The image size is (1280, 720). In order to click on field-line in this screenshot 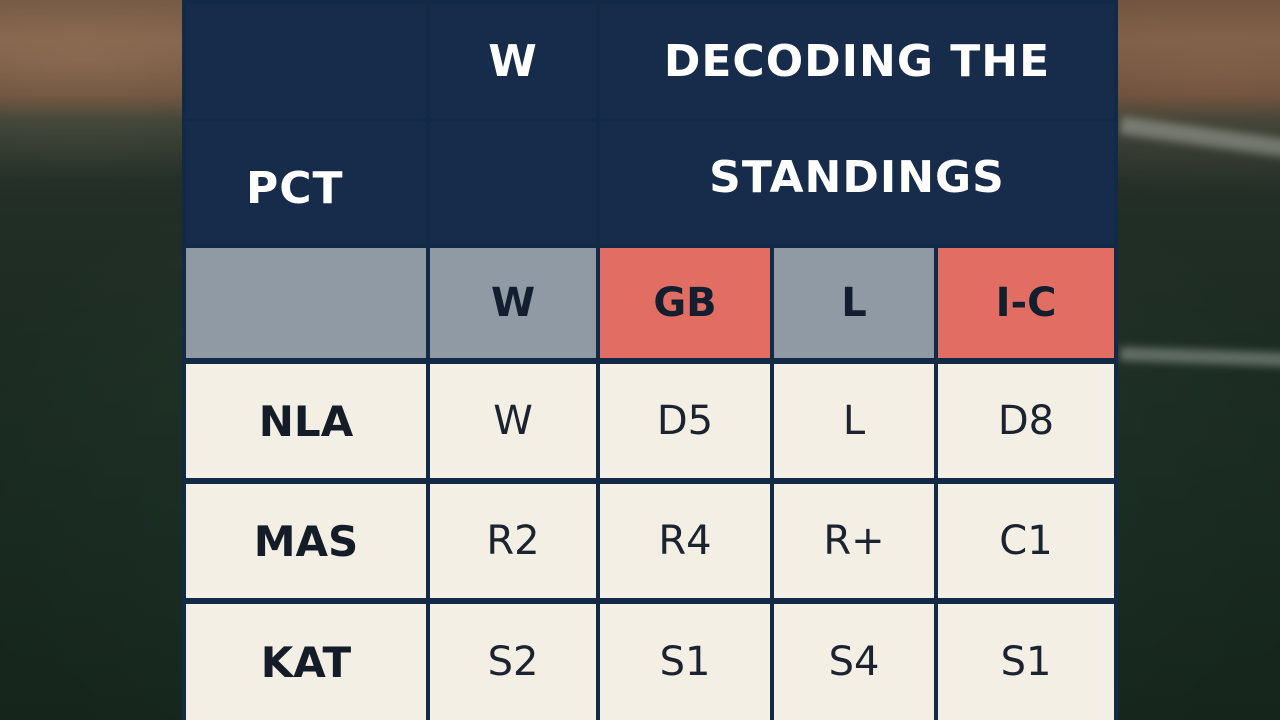, I will do `click(1199, 357)`.